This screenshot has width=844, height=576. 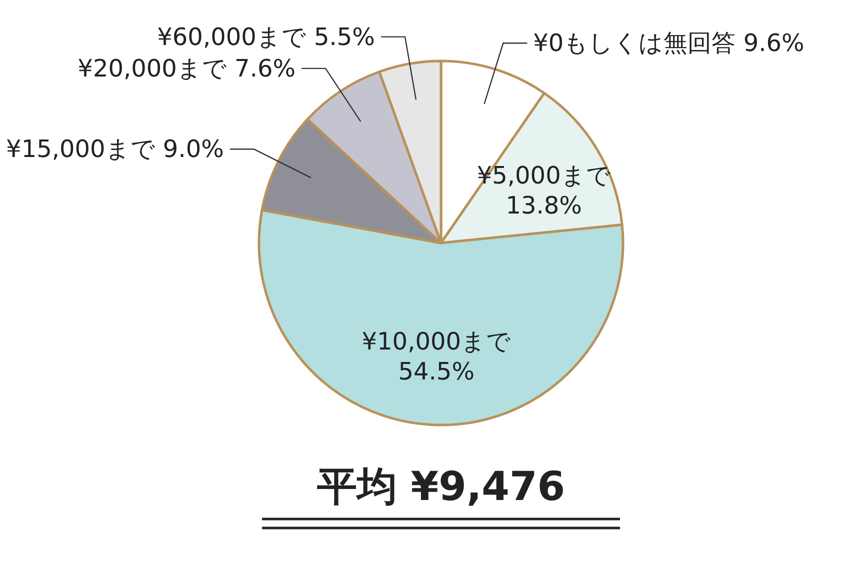 I want to click on slice-label: ¥60,000まで, so click(x=235, y=36).